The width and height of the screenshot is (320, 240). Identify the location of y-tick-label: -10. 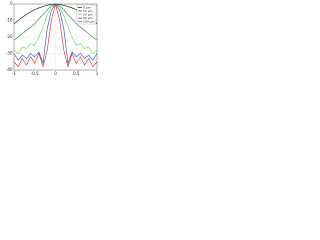
(9, 20).